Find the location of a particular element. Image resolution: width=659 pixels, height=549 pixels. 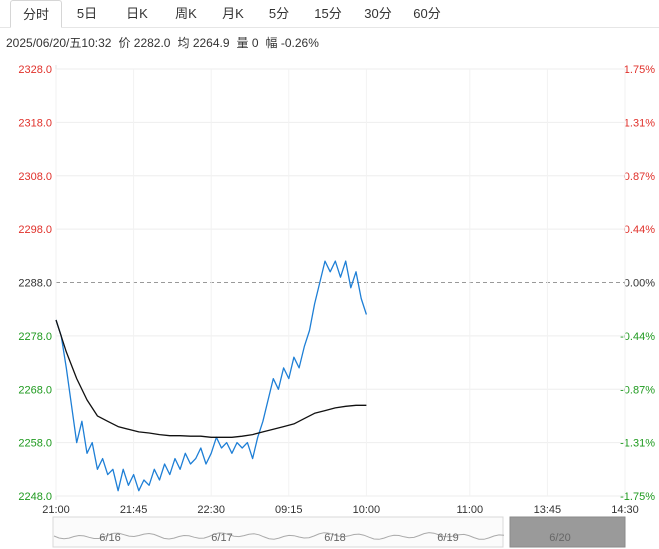

tab-5min: 5分 is located at coordinates (279, 13).